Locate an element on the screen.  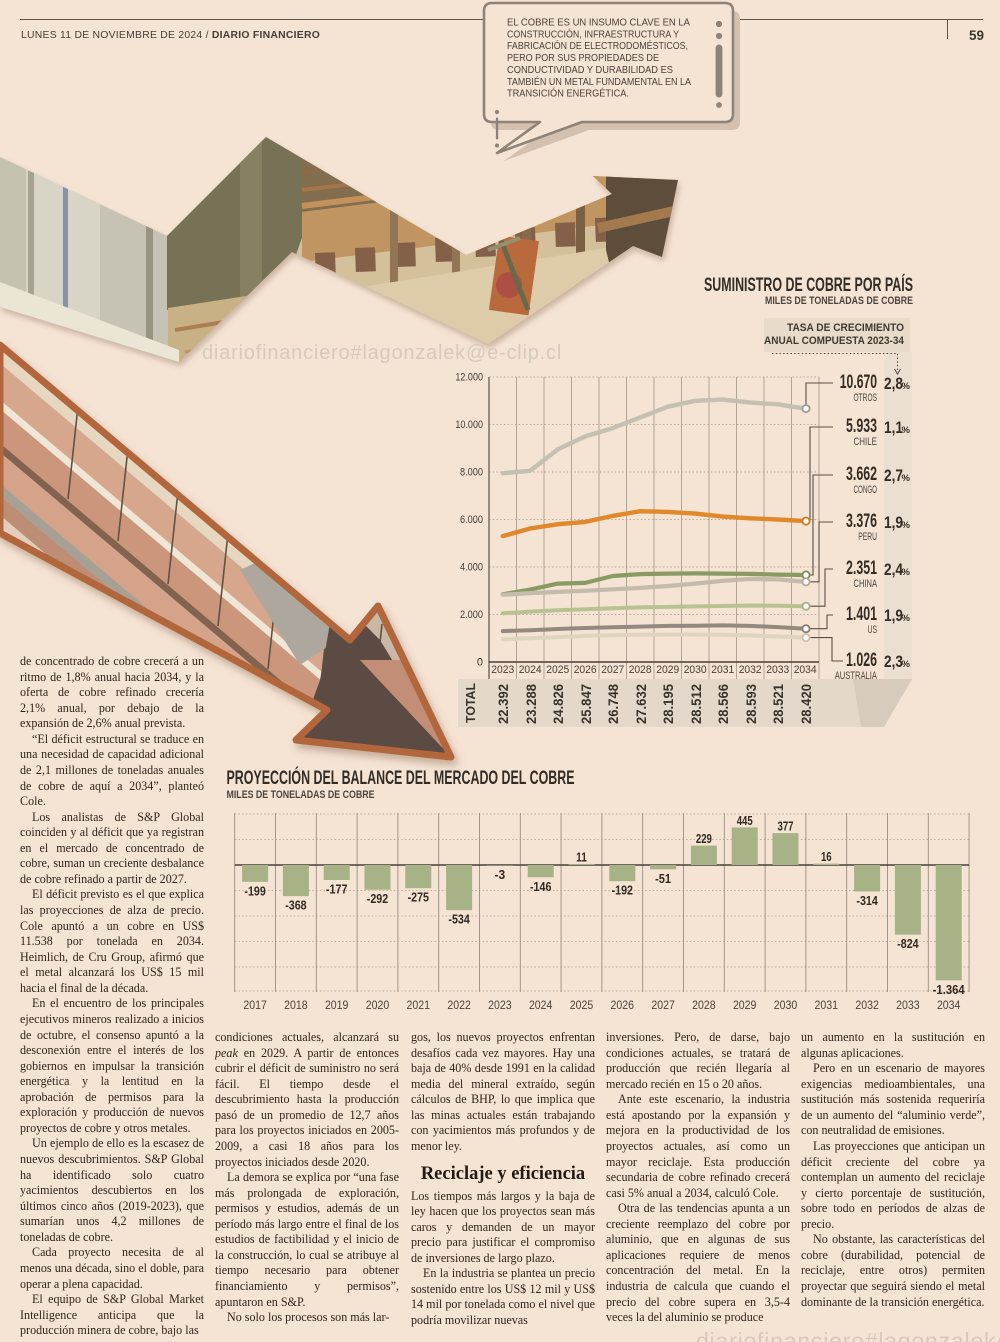
svg-text: 2,3 is located at coordinates (893, 662).